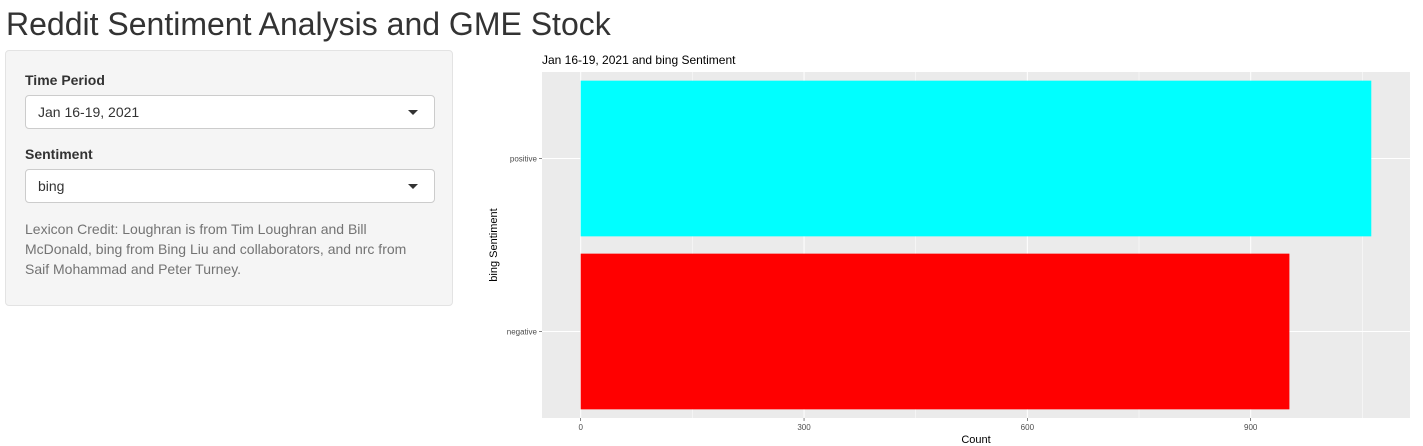 This screenshot has height=446, width=1423. Describe the element at coordinates (804, 427) in the screenshot. I see `x-tick-label: 300` at that location.